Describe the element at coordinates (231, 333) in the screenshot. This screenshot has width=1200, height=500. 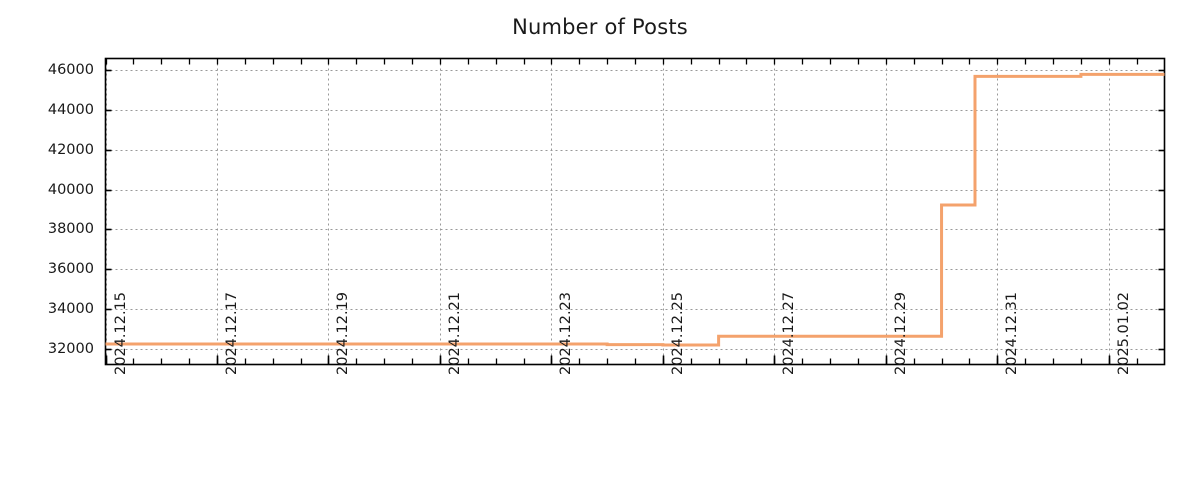
I see `x-tick-label: 2024.12.17` at that location.